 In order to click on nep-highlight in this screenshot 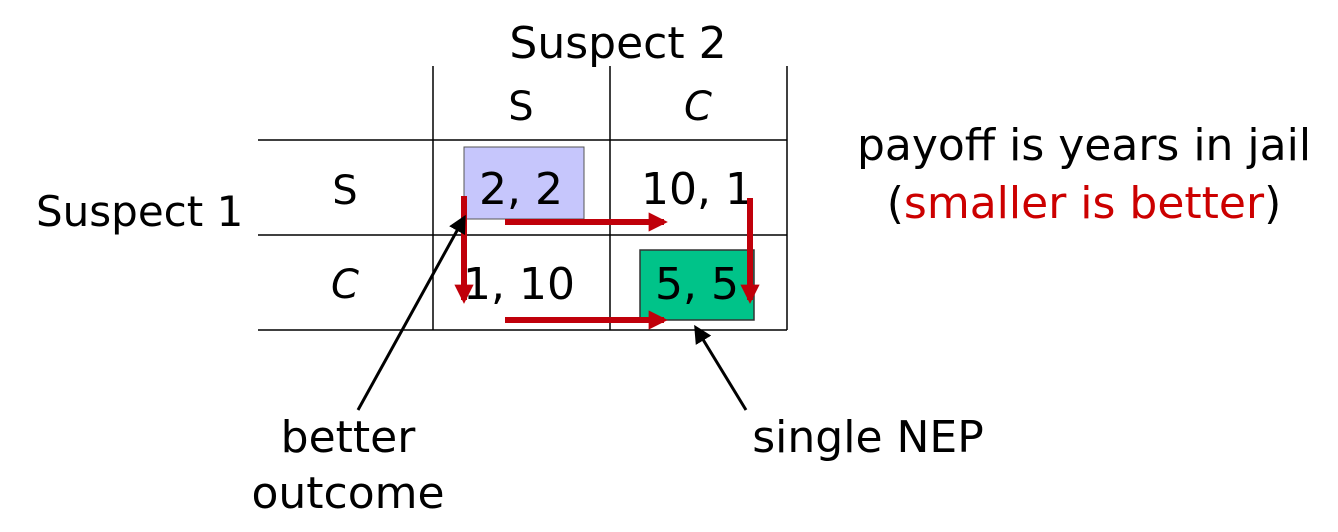, I will do `click(697, 285)`.